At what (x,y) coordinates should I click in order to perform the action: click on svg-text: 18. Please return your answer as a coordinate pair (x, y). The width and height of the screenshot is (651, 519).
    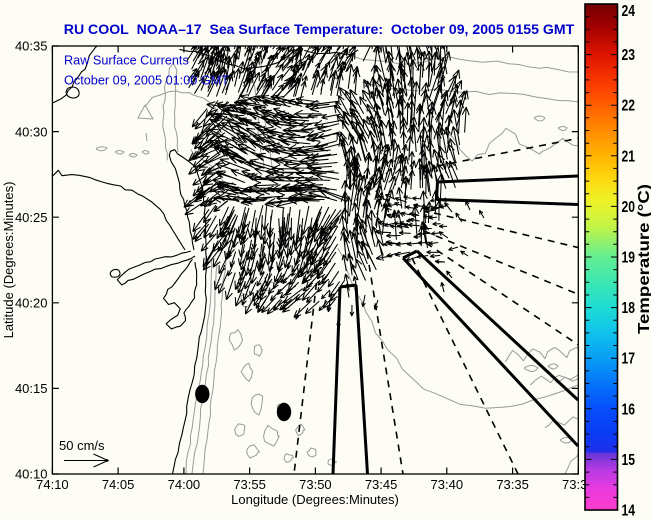
    Looking at the image, I should click on (629, 308).